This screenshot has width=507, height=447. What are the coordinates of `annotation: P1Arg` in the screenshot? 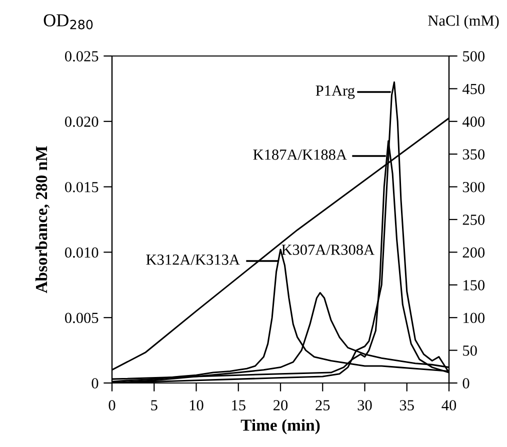 It's located at (335, 92).